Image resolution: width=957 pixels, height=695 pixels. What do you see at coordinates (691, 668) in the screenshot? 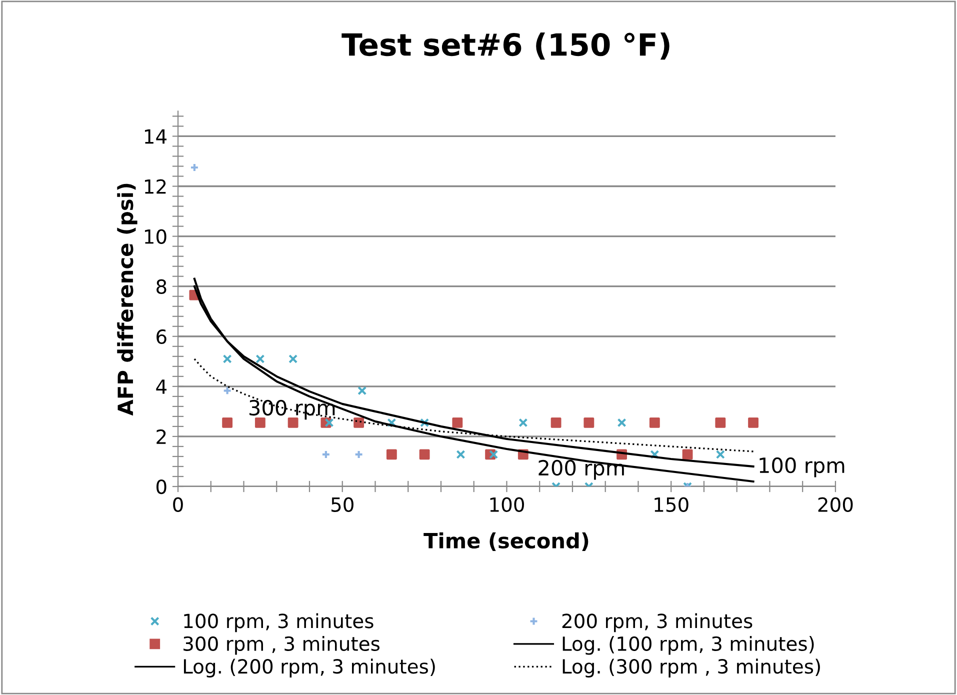
I see `legend-label: Log. (300 rpm , 3 minutes)` at bounding box center [691, 668].